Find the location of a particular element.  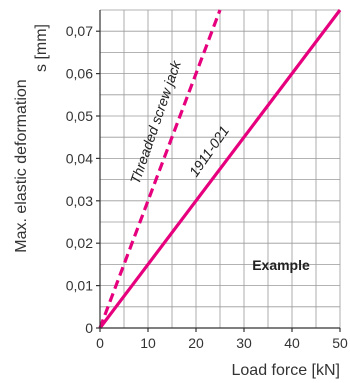

example-annotation: Example is located at coordinates (281, 265).